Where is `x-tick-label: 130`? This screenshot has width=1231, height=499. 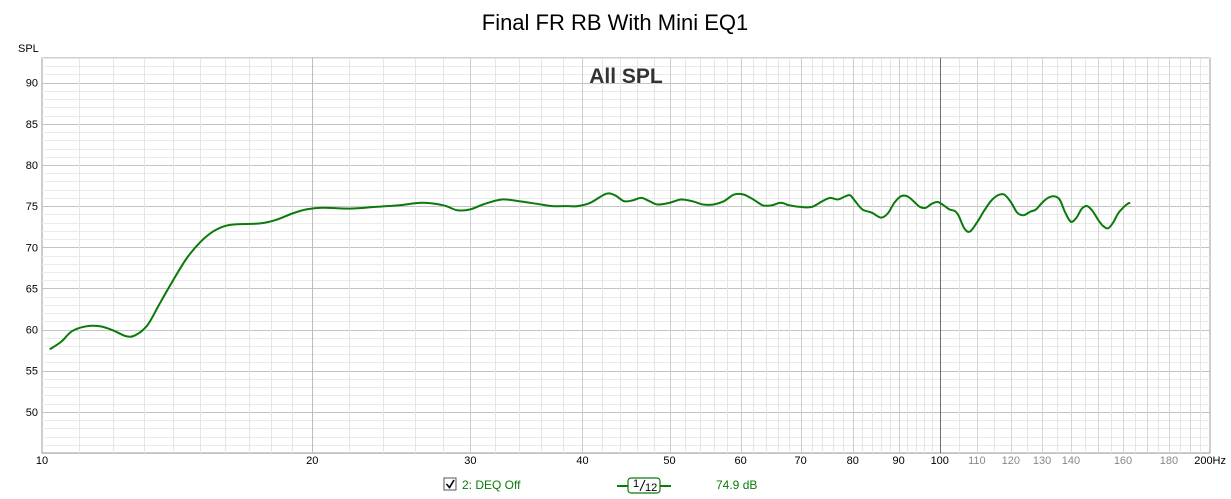
x-tick-label: 130 is located at coordinates (1042, 461).